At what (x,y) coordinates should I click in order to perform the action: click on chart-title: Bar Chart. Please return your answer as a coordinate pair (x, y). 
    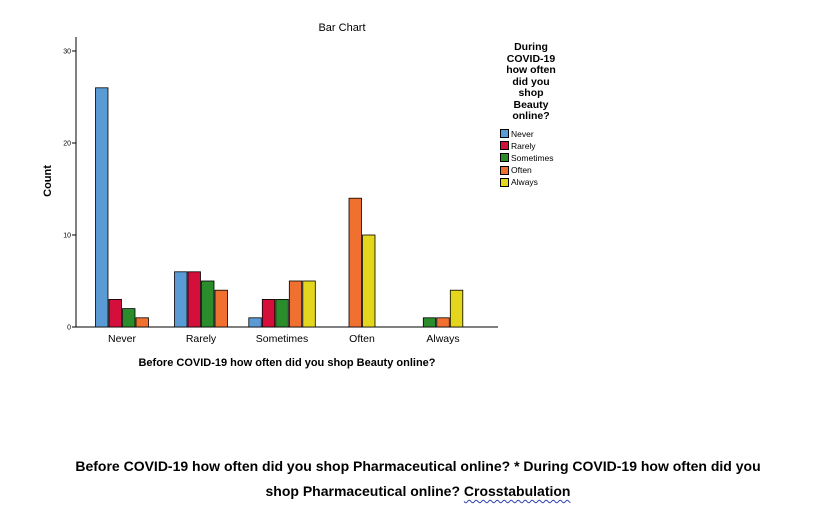
    Looking at the image, I should click on (341, 28).